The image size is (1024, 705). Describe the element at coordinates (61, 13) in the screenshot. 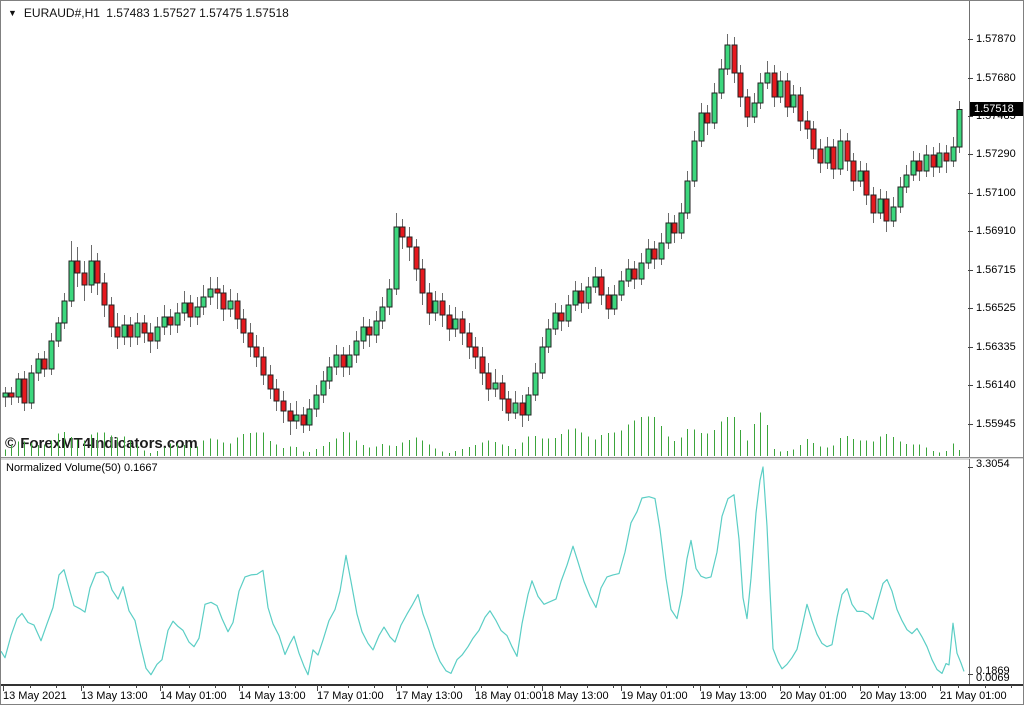

I see `symbol-period-label: EURAUD#,H1` at that location.